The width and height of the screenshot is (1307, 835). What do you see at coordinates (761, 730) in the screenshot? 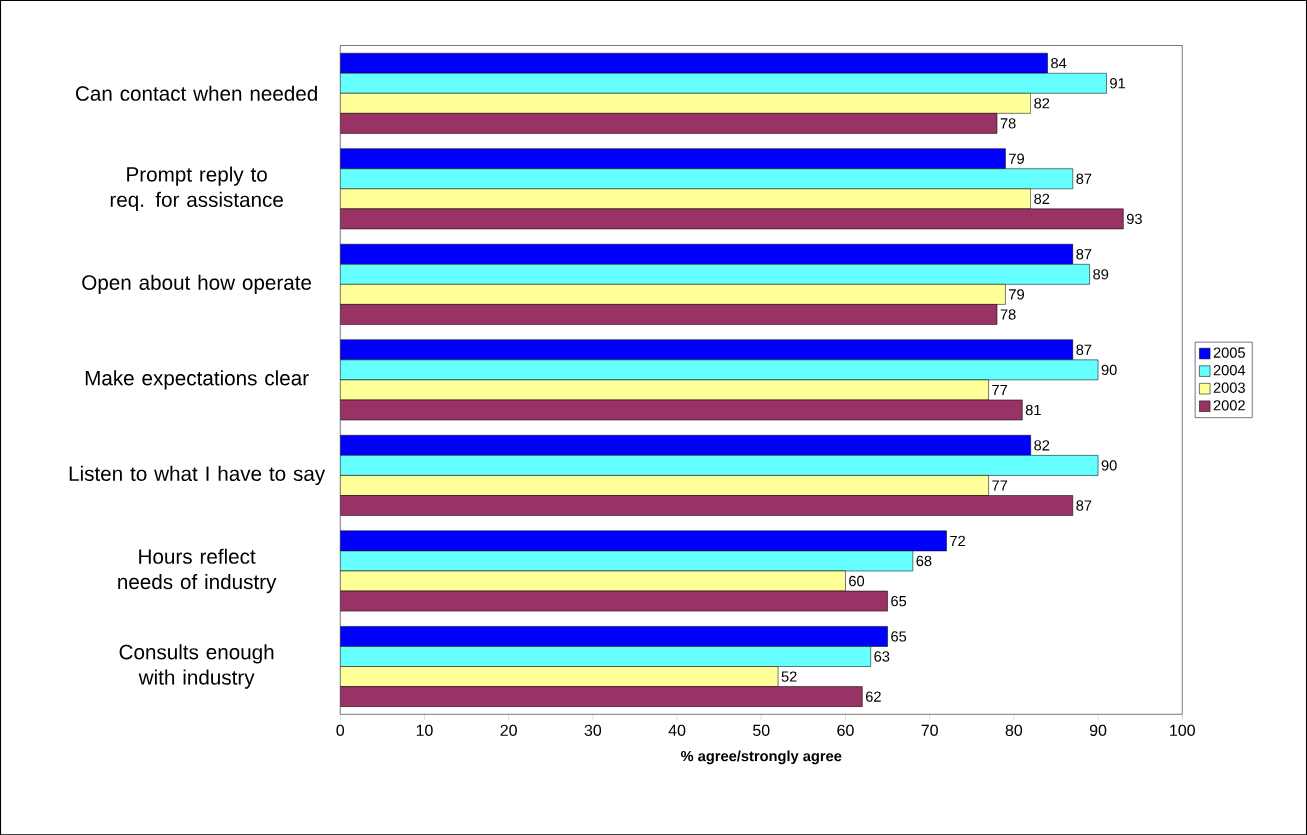
I see `x-tick-label: 50` at bounding box center [761, 730].